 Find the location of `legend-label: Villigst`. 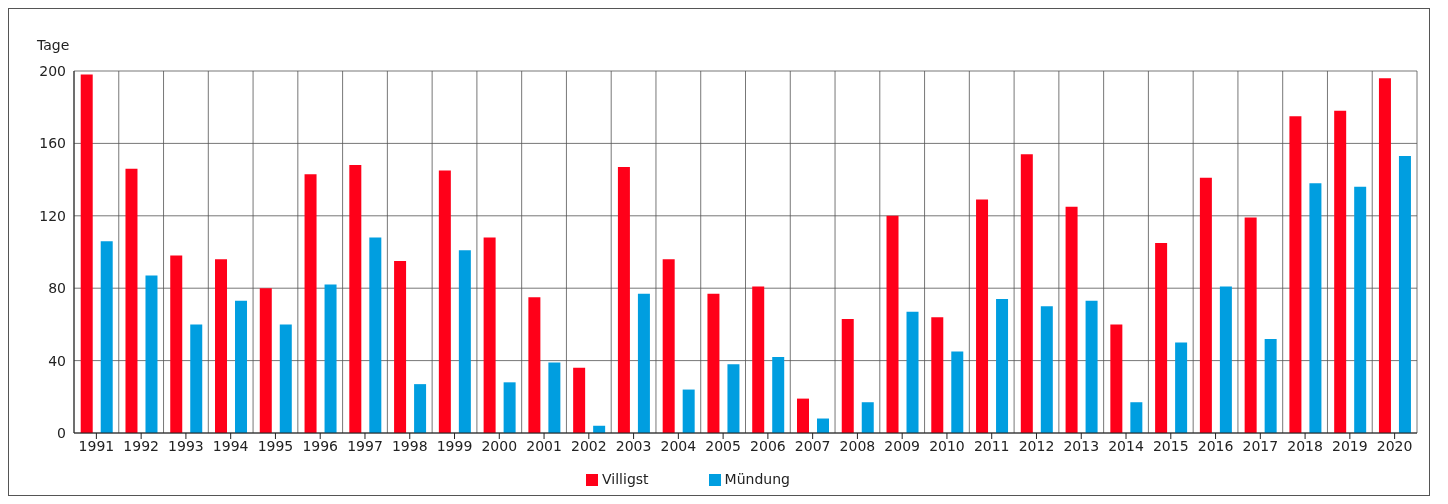

legend-label: Villigst is located at coordinates (625, 479).